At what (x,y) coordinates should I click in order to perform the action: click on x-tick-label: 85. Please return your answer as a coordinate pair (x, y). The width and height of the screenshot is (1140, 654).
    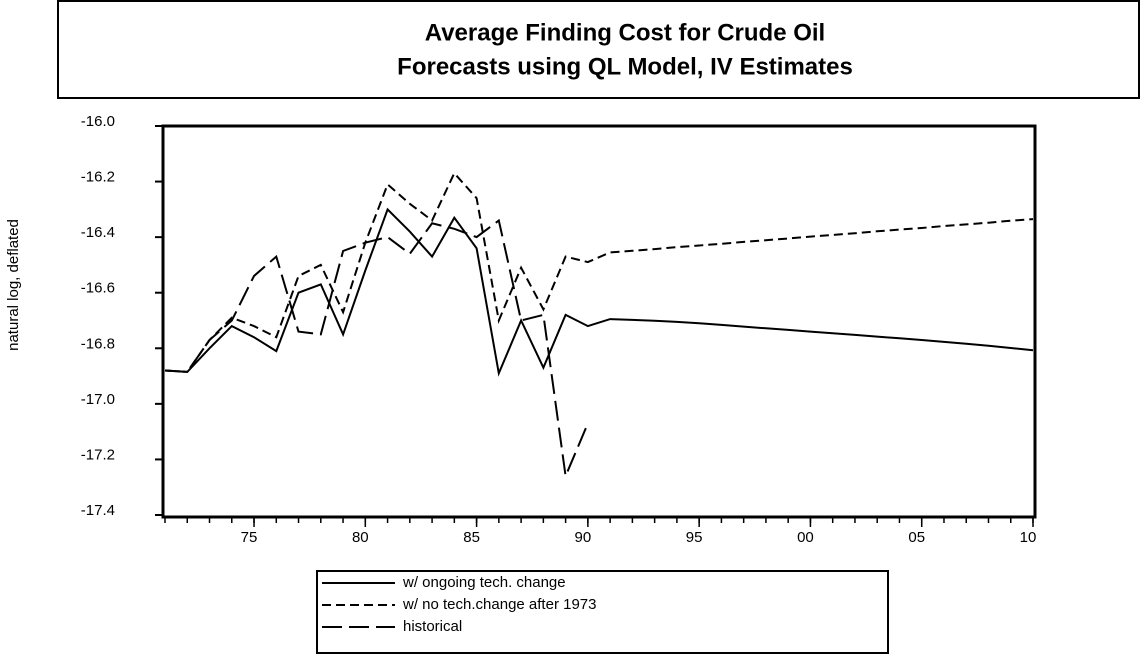
    Looking at the image, I should click on (471, 537).